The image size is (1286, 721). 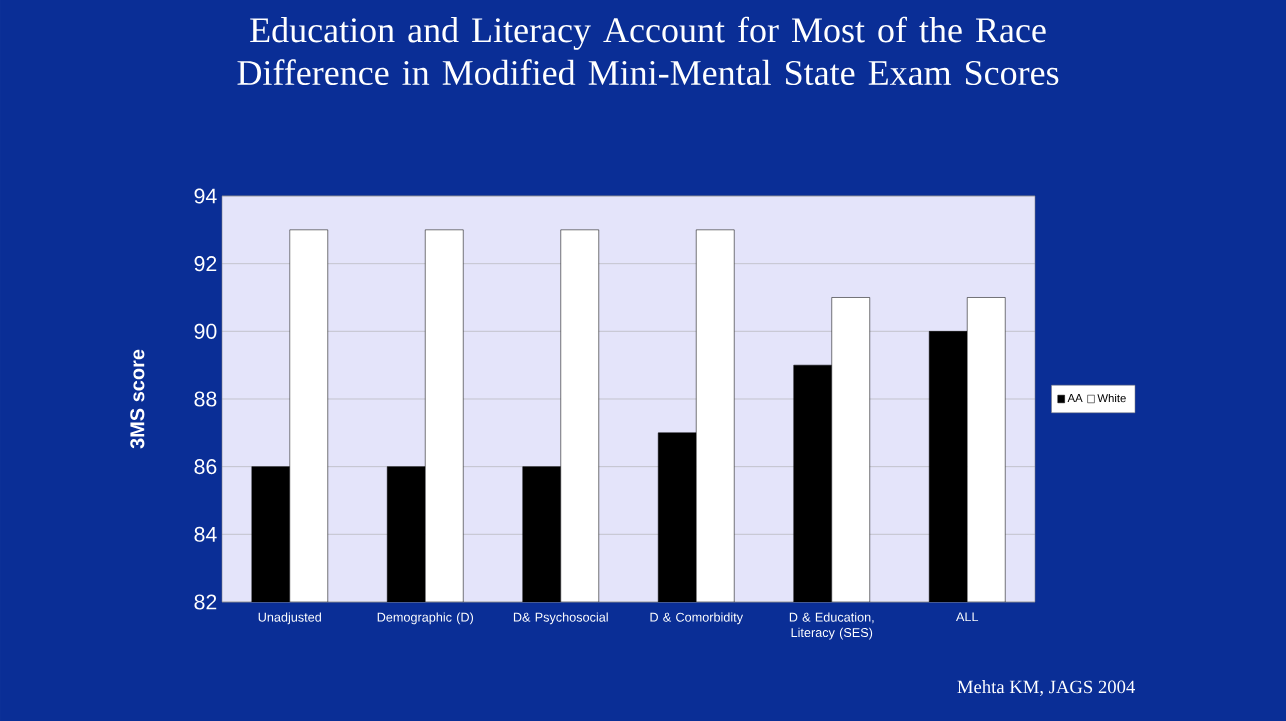 I want to click on legend-label: AA, so click(x=1075, y=398).